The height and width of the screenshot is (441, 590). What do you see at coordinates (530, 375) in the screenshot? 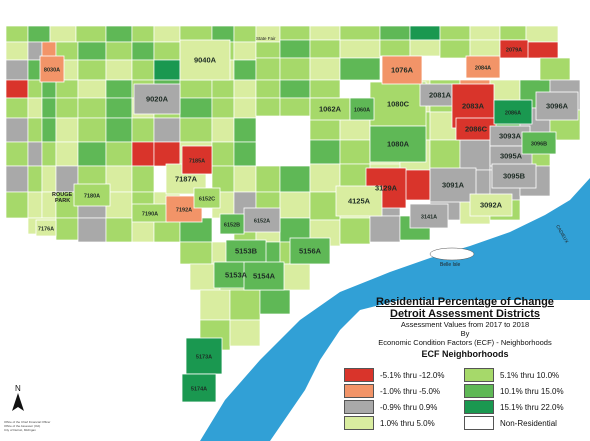
I see `legend-label: 5.1% thru 10.0%` at bounding box center [530, 375].